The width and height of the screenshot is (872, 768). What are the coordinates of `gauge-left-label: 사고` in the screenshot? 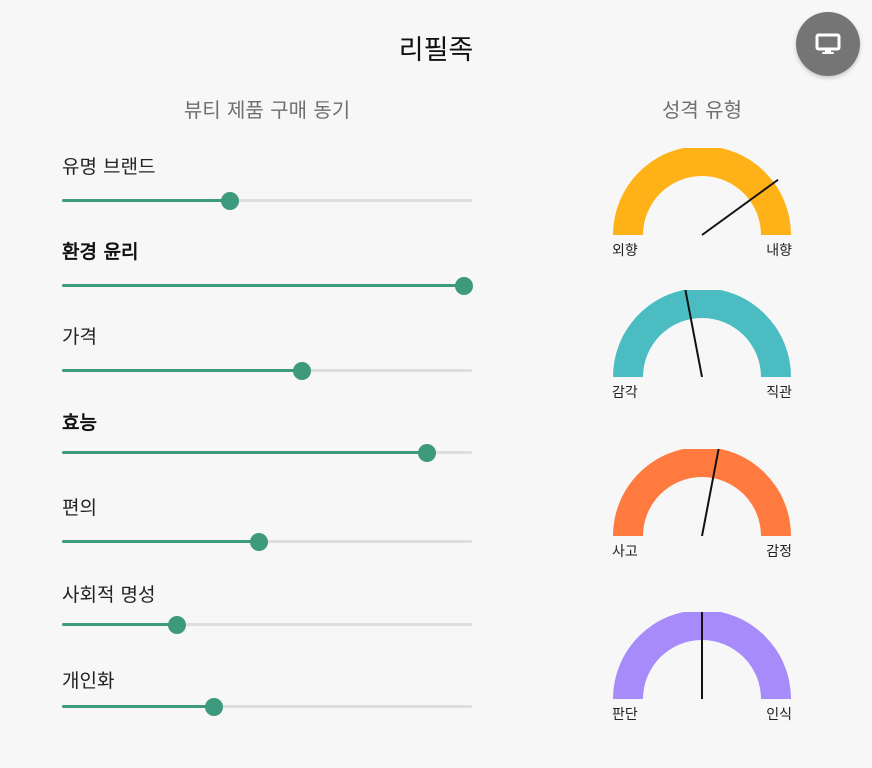 It's located at (625, 552).